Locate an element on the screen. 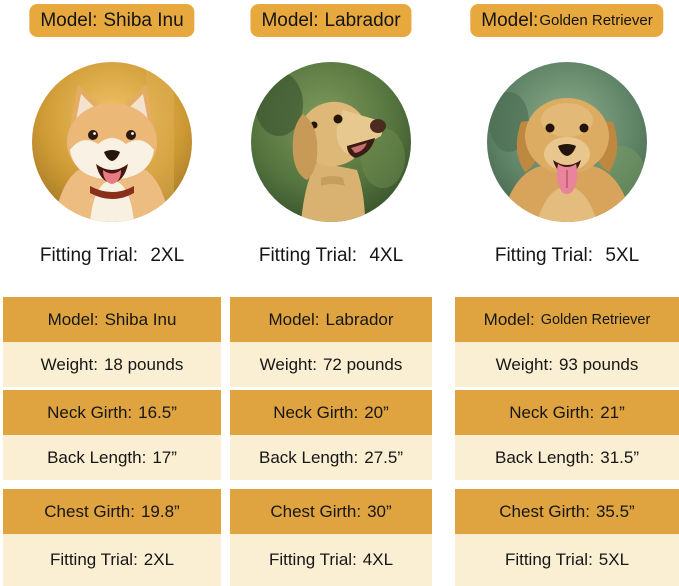 The height and width of the screenshot is (586, 679). shiba-inu-photo is located at coordinates (112, 142).